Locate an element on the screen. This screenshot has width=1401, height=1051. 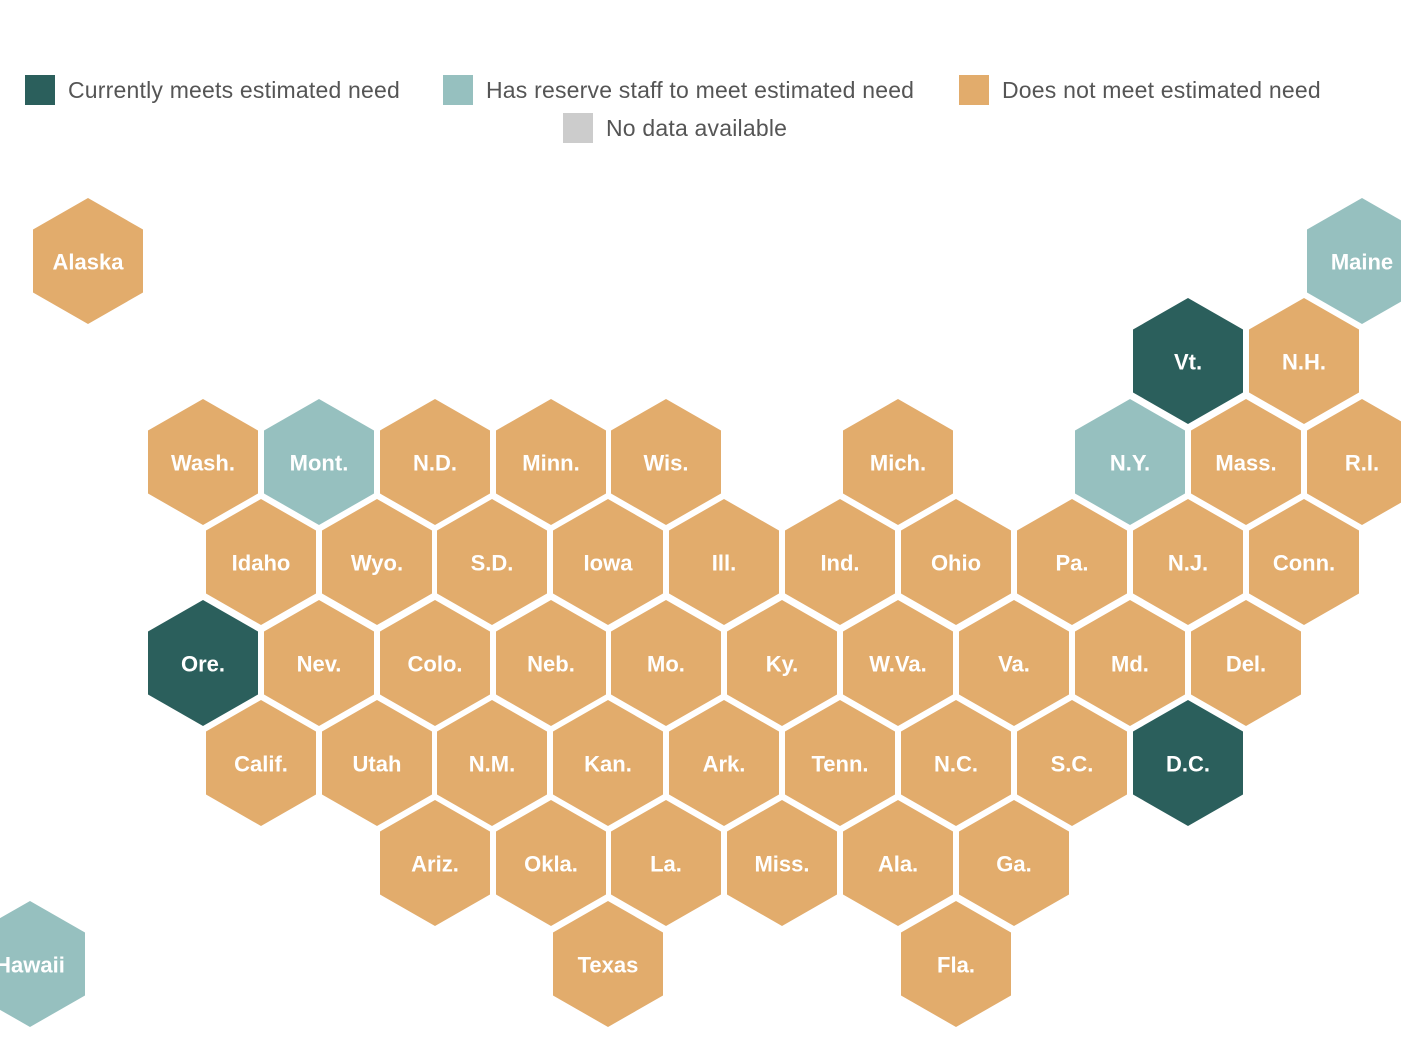
state-hexagon-nc is located at coordinates (956, 763).